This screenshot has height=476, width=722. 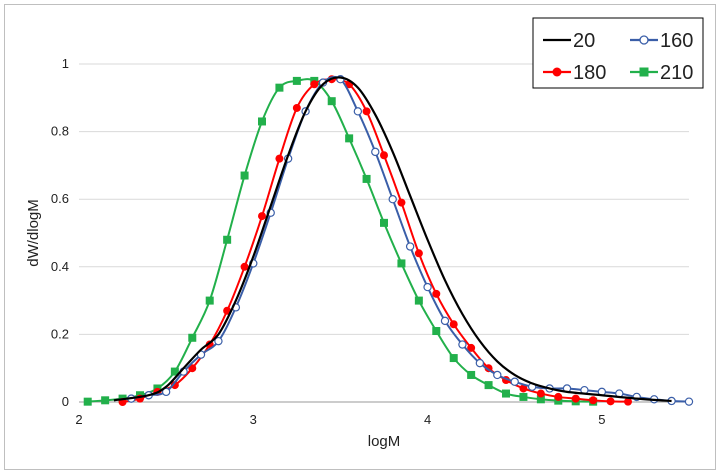 I want to click on x-axis-title: logM, so click(x=384, y=441).